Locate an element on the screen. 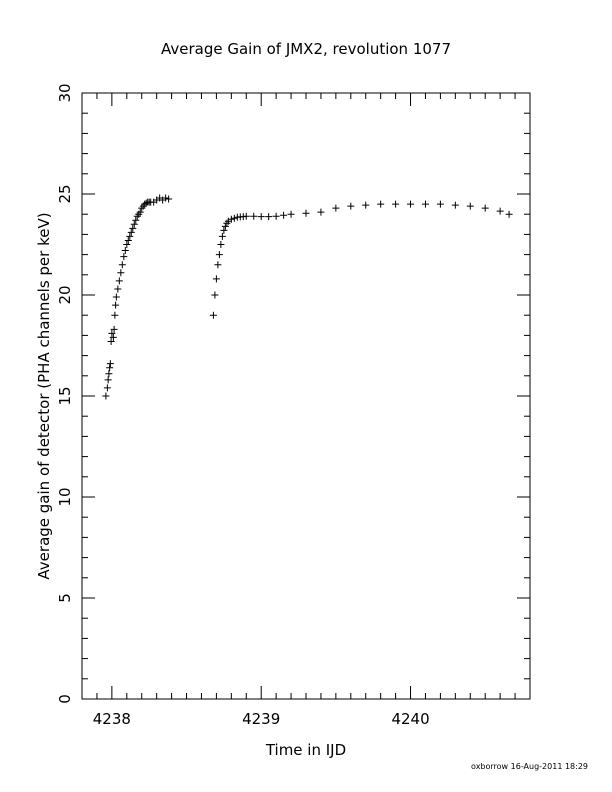  y-tick-label: 30 is located at coordinates (65, 92).